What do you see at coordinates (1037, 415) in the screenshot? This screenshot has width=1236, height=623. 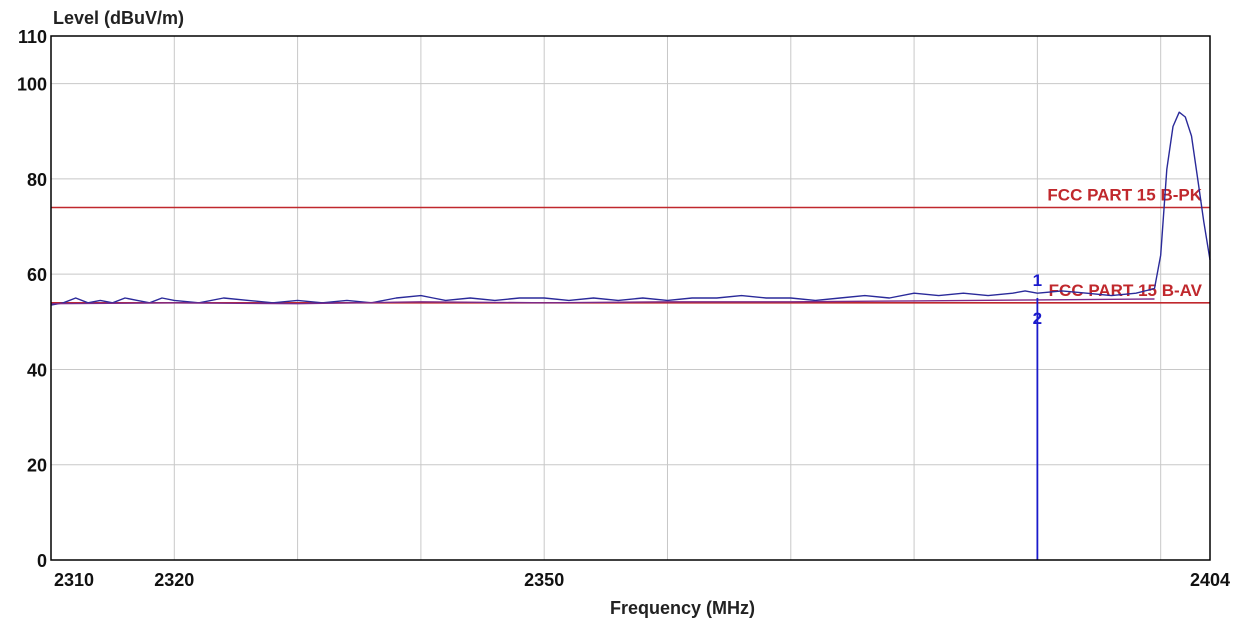 I see `markers: 12` at bounding box center [1037, 415].